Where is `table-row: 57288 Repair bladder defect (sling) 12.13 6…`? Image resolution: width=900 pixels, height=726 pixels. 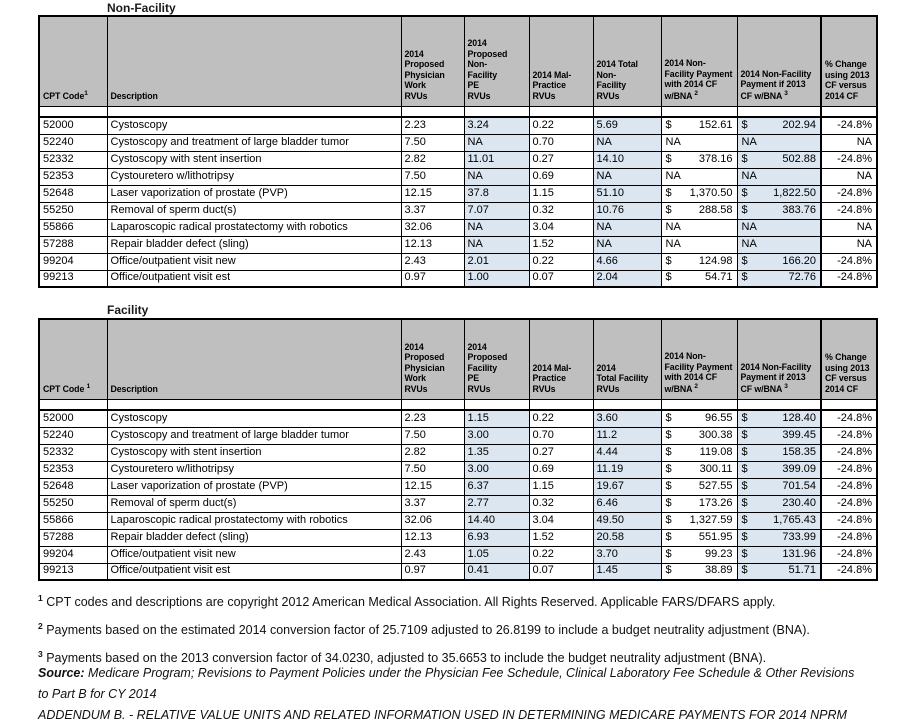
table-row: 57288 Repair bladder defect (sling) 12.13 6… is located at coordinates (458, 537).